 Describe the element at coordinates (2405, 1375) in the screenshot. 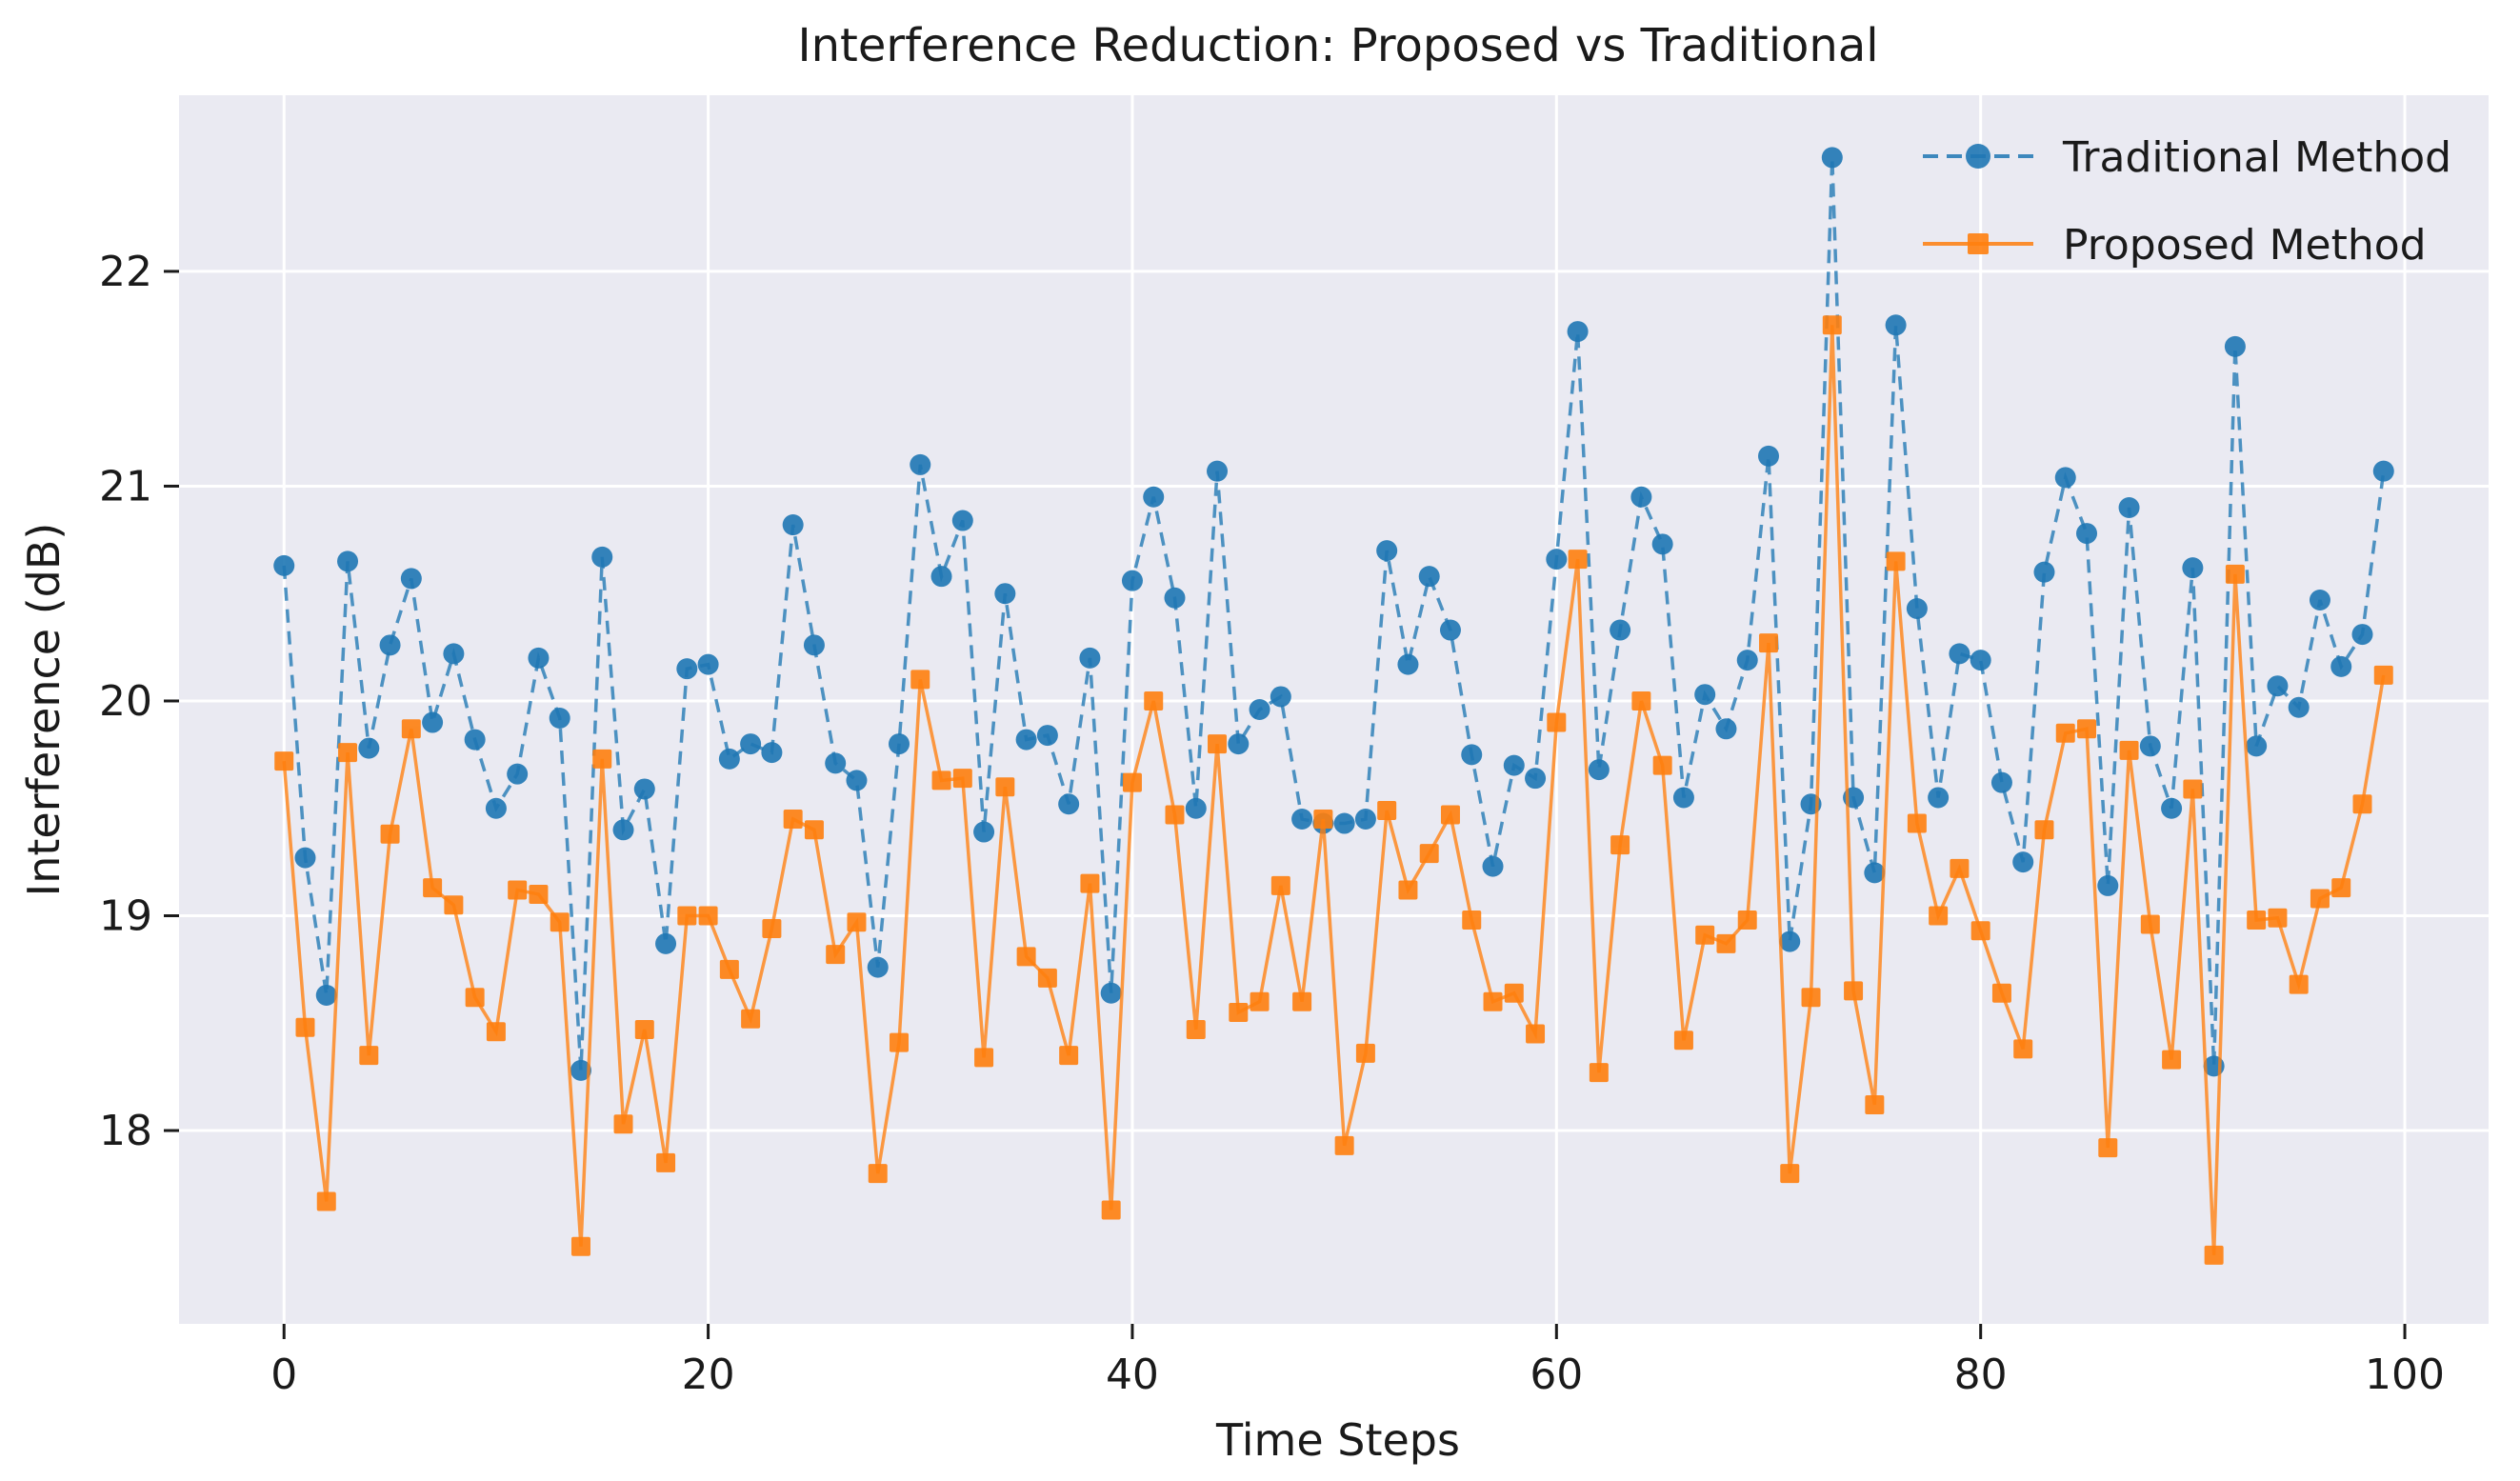

I see `x-tick-label: 100` at that location.